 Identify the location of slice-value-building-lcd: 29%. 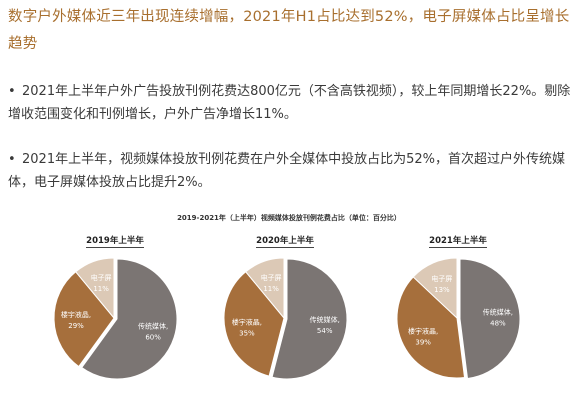
(76, 326).